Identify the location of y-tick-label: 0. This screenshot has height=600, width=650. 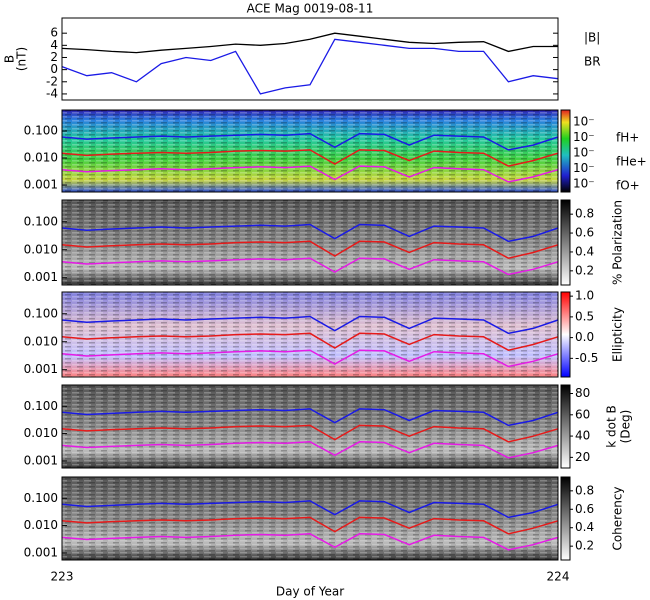
(54, 69).